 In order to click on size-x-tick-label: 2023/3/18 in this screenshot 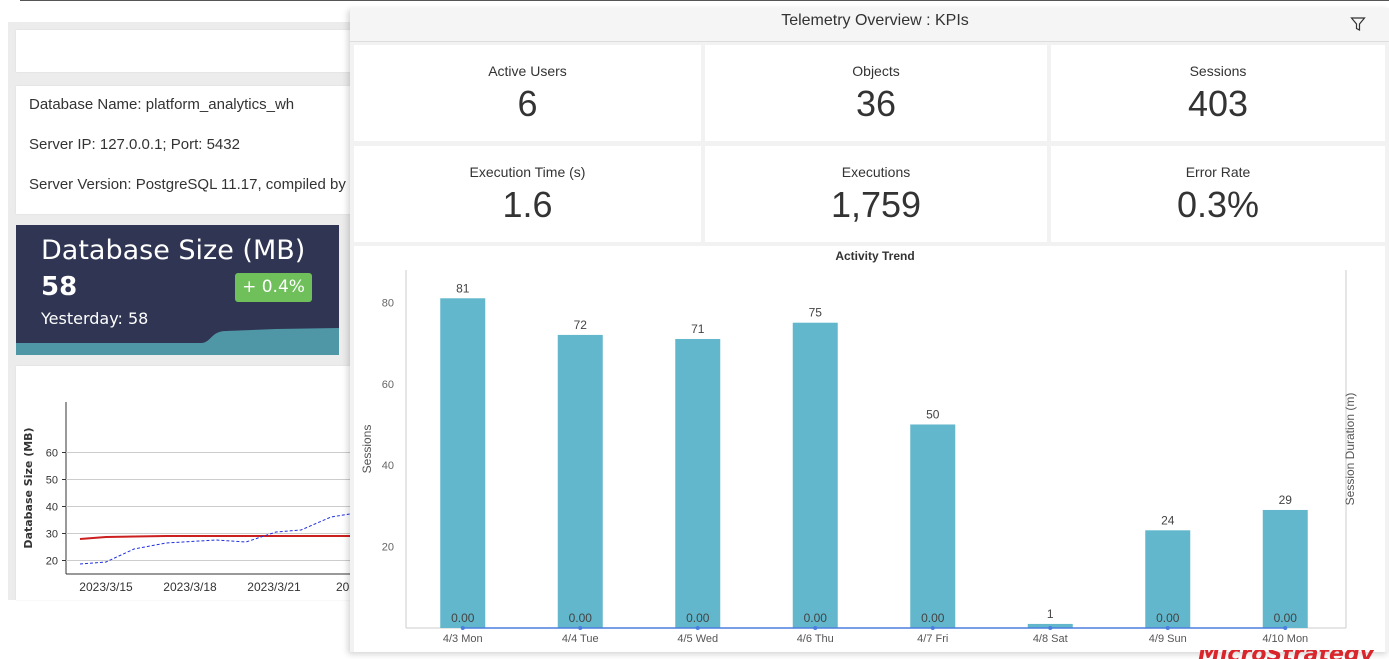, I will do `click(190, 587)`.